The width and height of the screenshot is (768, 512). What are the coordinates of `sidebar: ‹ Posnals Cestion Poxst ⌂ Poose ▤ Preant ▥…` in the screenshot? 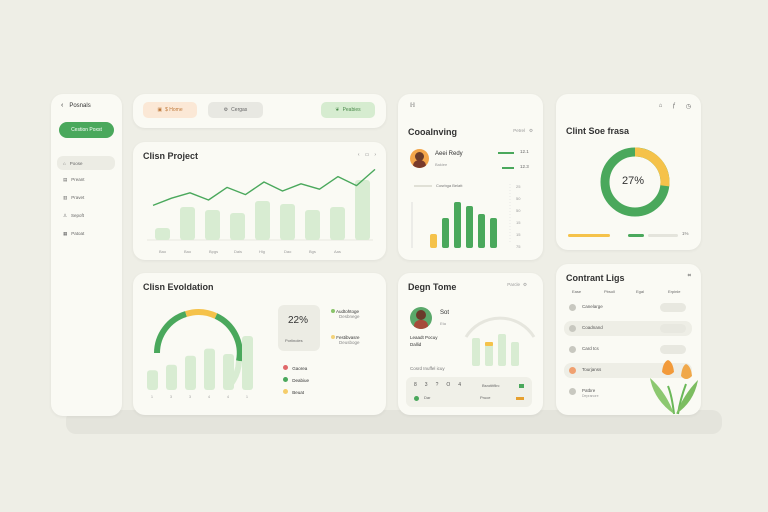 It's located at (86, 255).